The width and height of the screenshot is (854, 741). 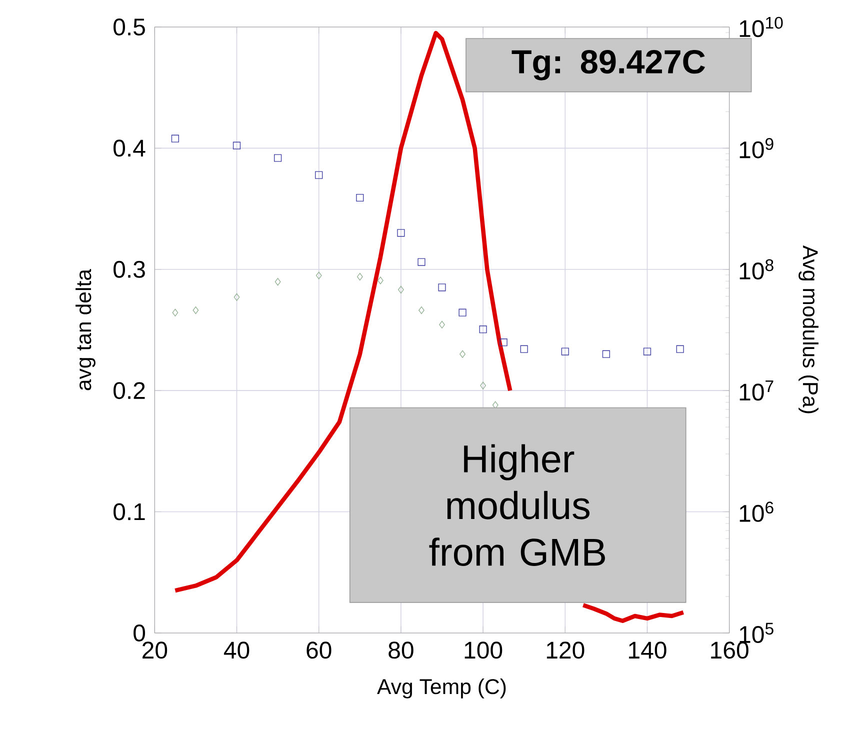 I want to click on y2-tick-label: 10$^{5}$, so click(x=757, y=633).